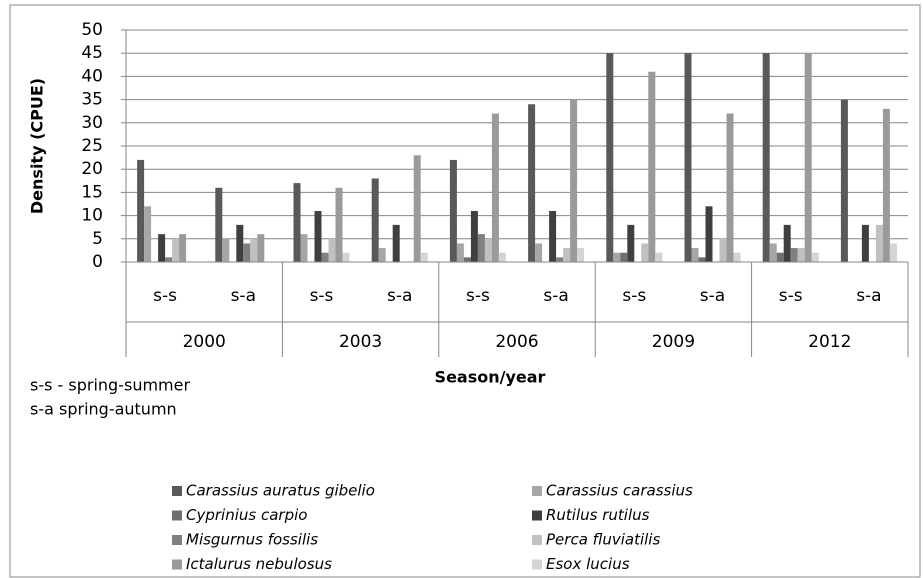  What do you see at coordinates (92, 76) in the screenshot?
I see `y-tick-label: 40` at bounding box center [92, 76].